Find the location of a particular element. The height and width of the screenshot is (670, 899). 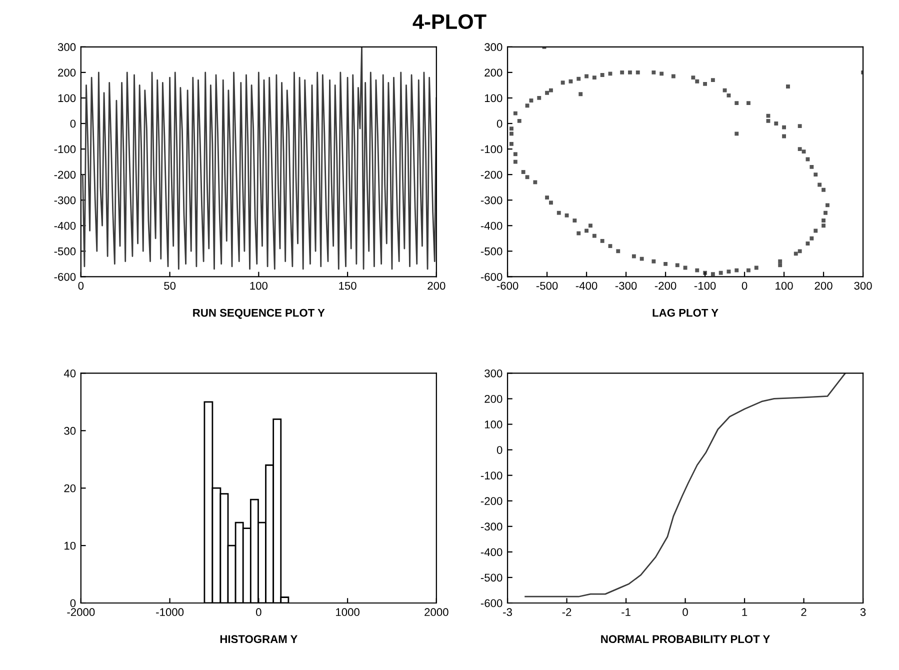

x-tick-label: 150 is located at coordinates (347, 286).